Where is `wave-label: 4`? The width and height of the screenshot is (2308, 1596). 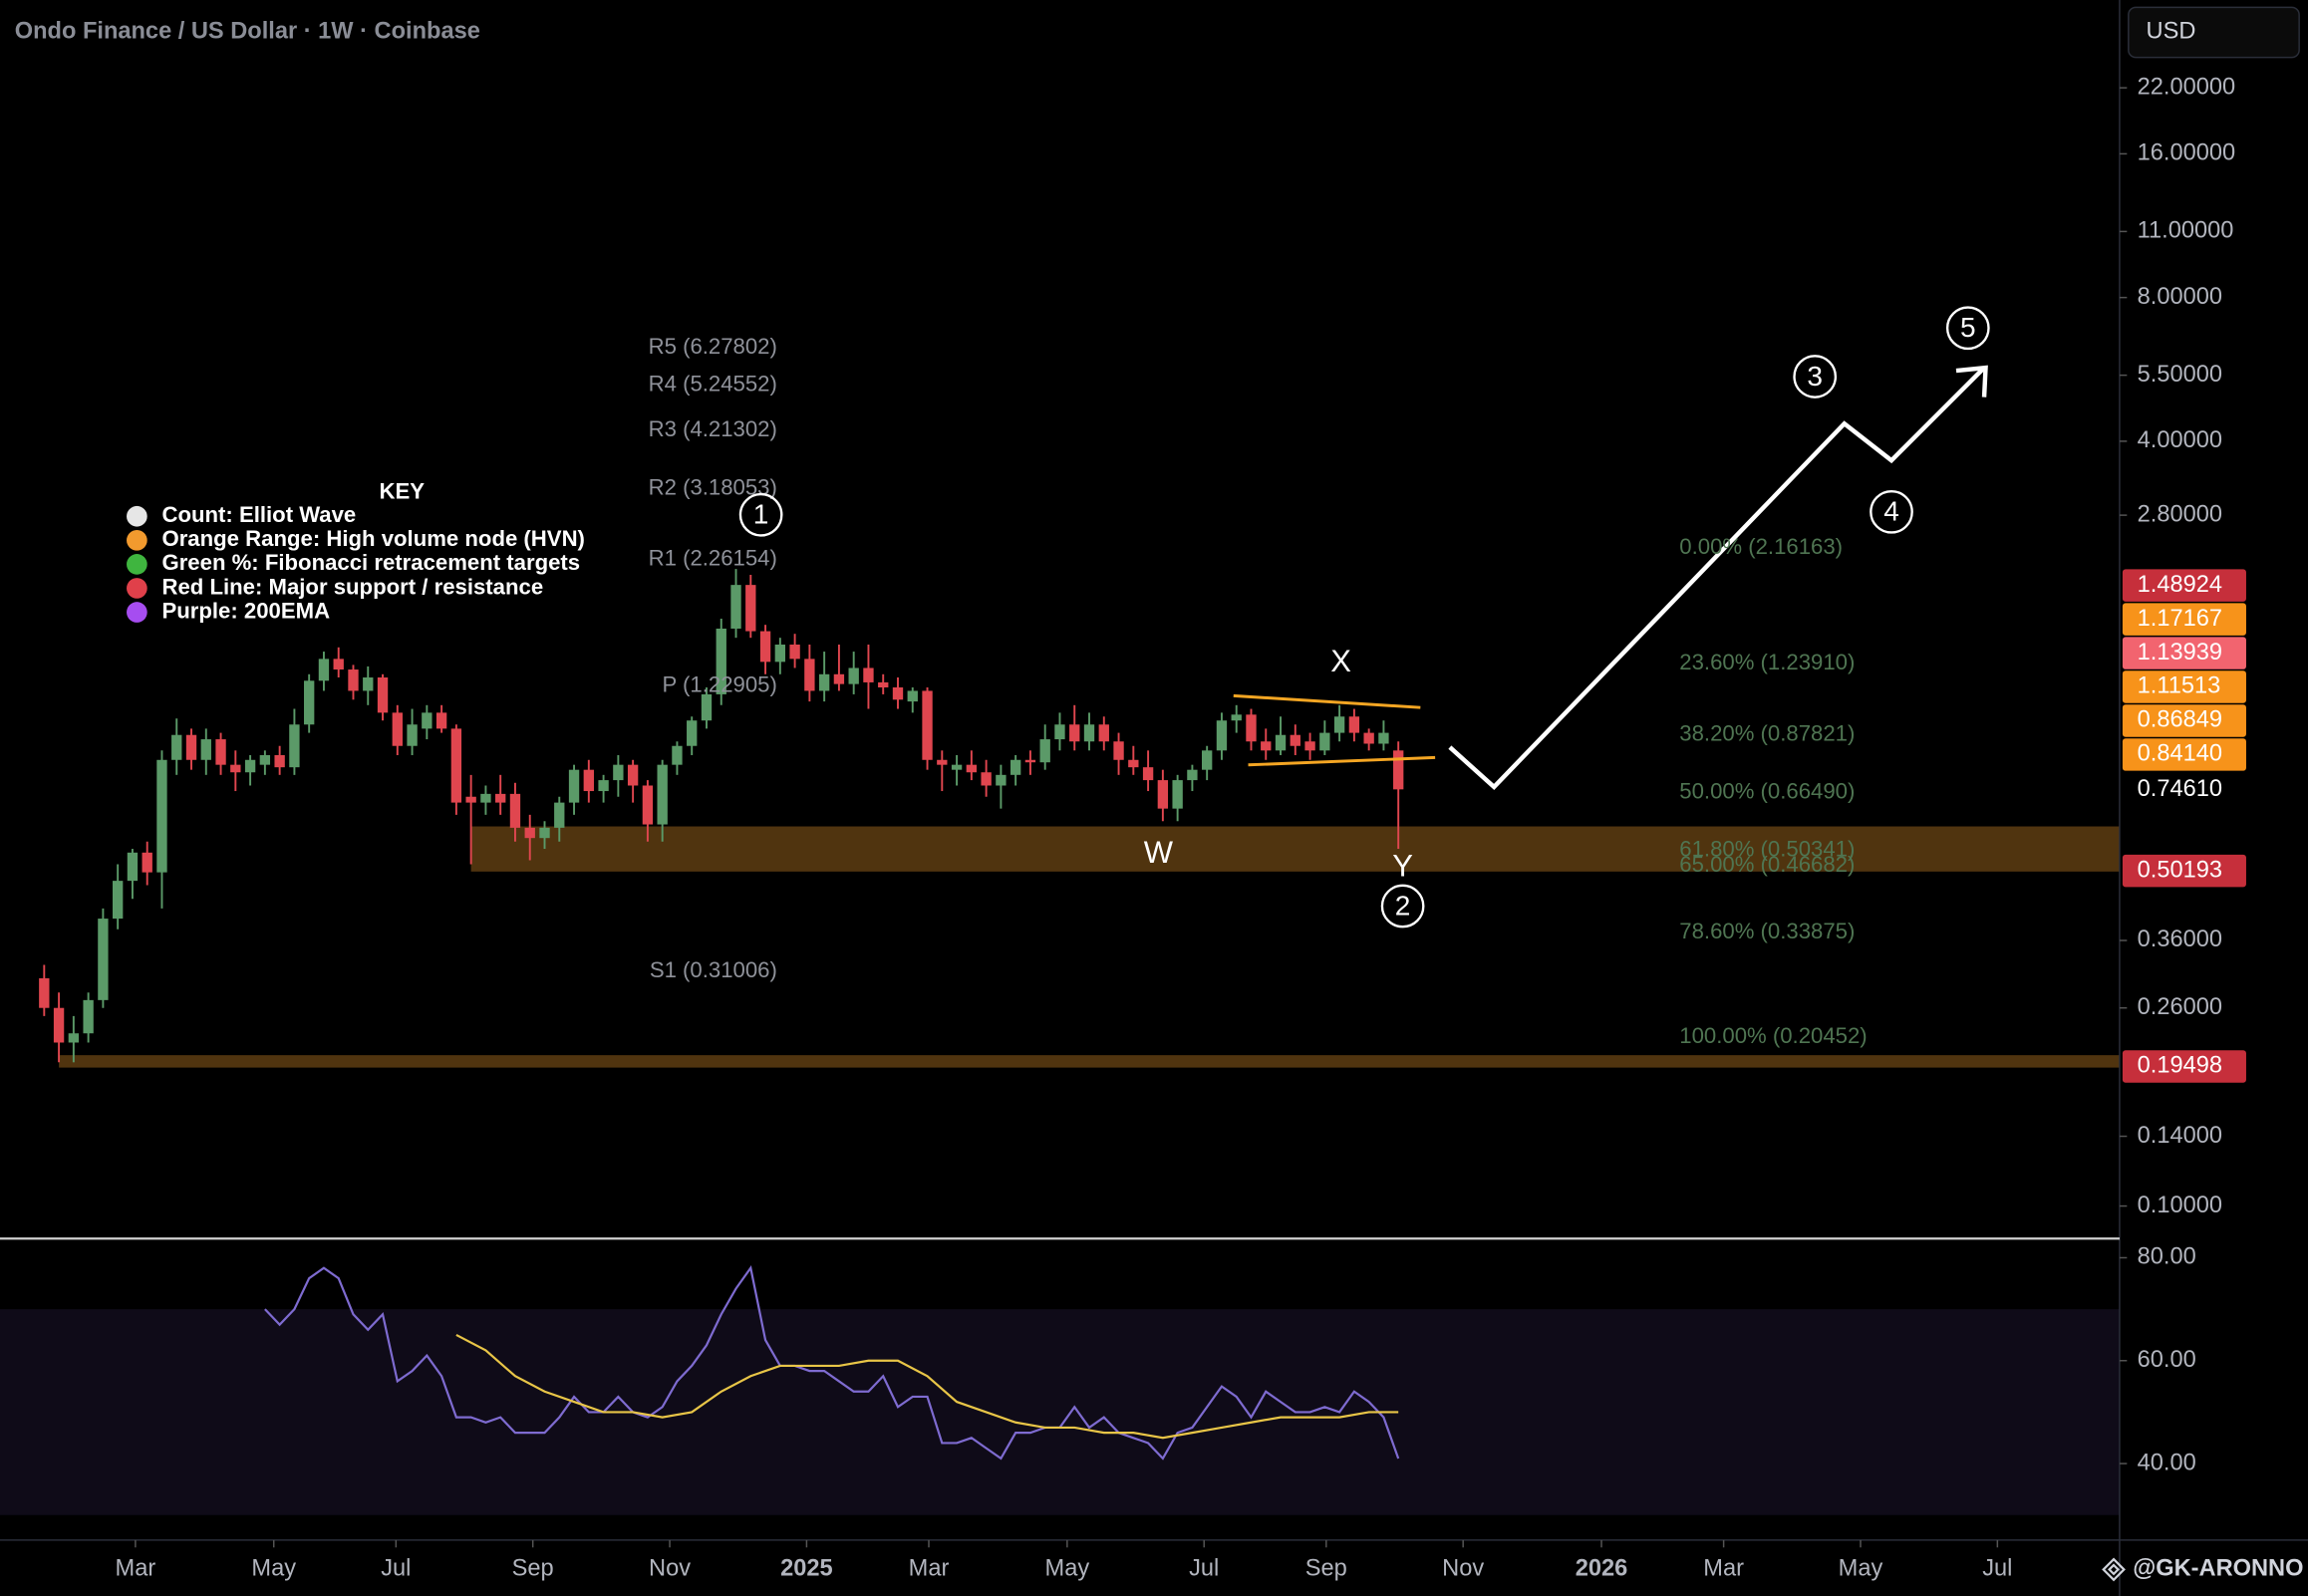
wave-label: 4 is located at coordinates (1891, 511).